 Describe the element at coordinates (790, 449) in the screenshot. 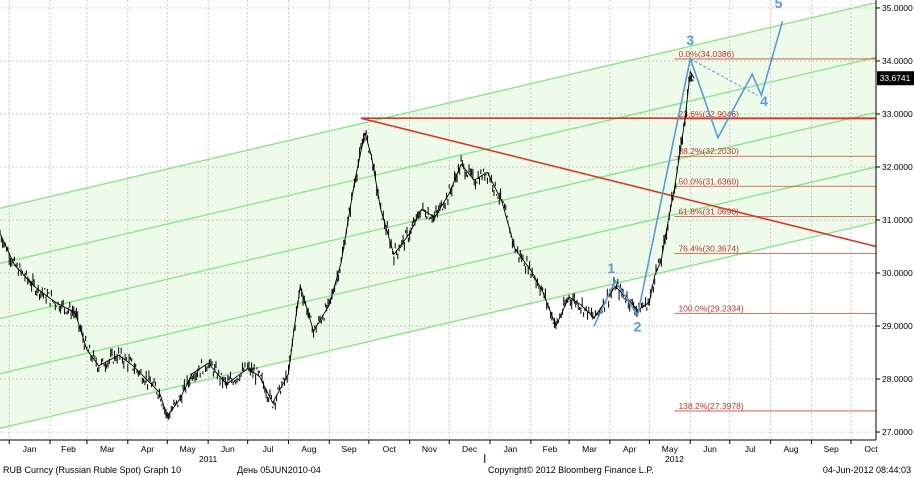

I see `x-tick-label-19: Aug` at that location.